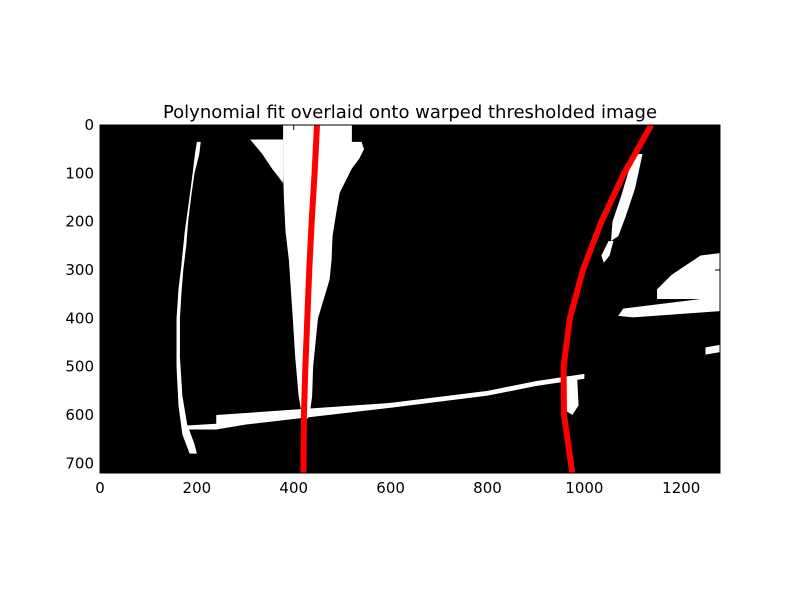 The image size is (800, 600). Describe the element at coordinates (79, 415) in the screenshot. I see `y-tick-label: 600` at that location.